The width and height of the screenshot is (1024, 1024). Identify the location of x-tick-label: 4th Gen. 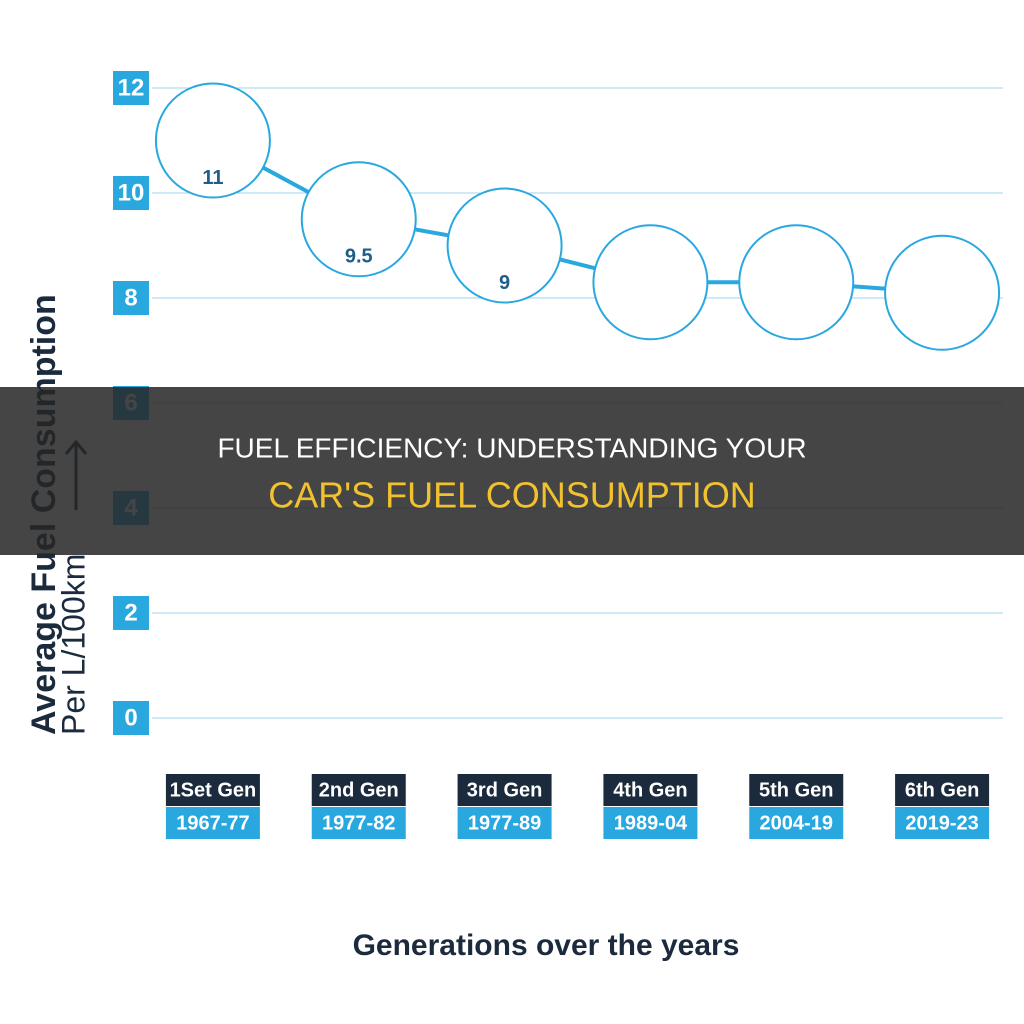
(650, 790).